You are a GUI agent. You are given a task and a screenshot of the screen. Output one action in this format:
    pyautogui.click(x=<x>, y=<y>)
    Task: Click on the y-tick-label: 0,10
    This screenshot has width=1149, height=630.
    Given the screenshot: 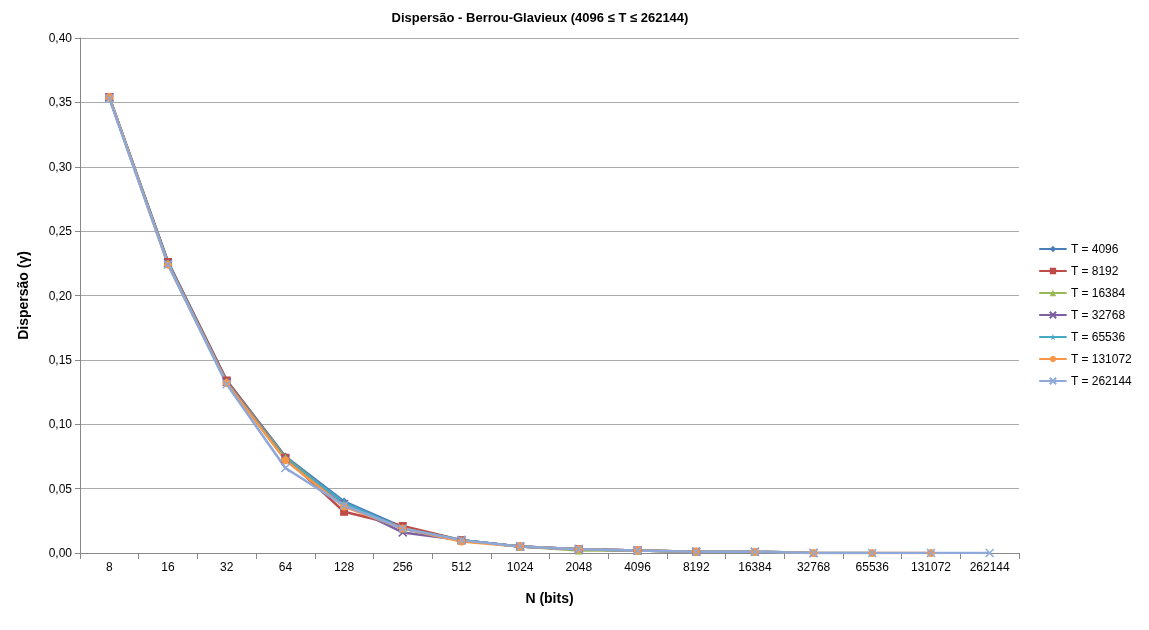 What is the action you would take?
    pyautogui.click(x=60, y=424)
    